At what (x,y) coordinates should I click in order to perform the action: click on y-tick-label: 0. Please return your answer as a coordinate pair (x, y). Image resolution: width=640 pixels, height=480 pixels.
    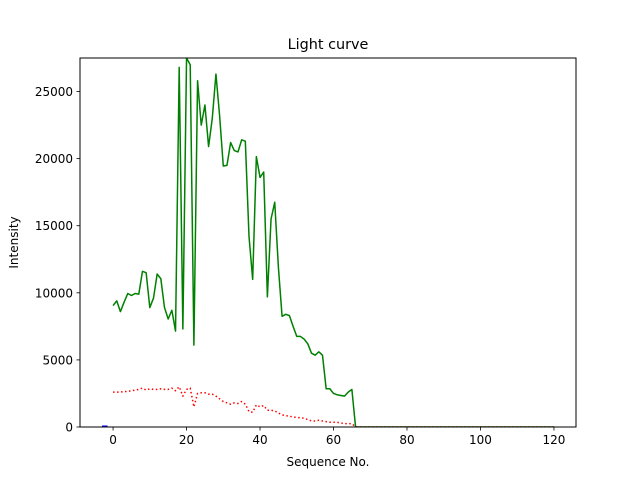
    Looking at the image, I should click on (69, 428).